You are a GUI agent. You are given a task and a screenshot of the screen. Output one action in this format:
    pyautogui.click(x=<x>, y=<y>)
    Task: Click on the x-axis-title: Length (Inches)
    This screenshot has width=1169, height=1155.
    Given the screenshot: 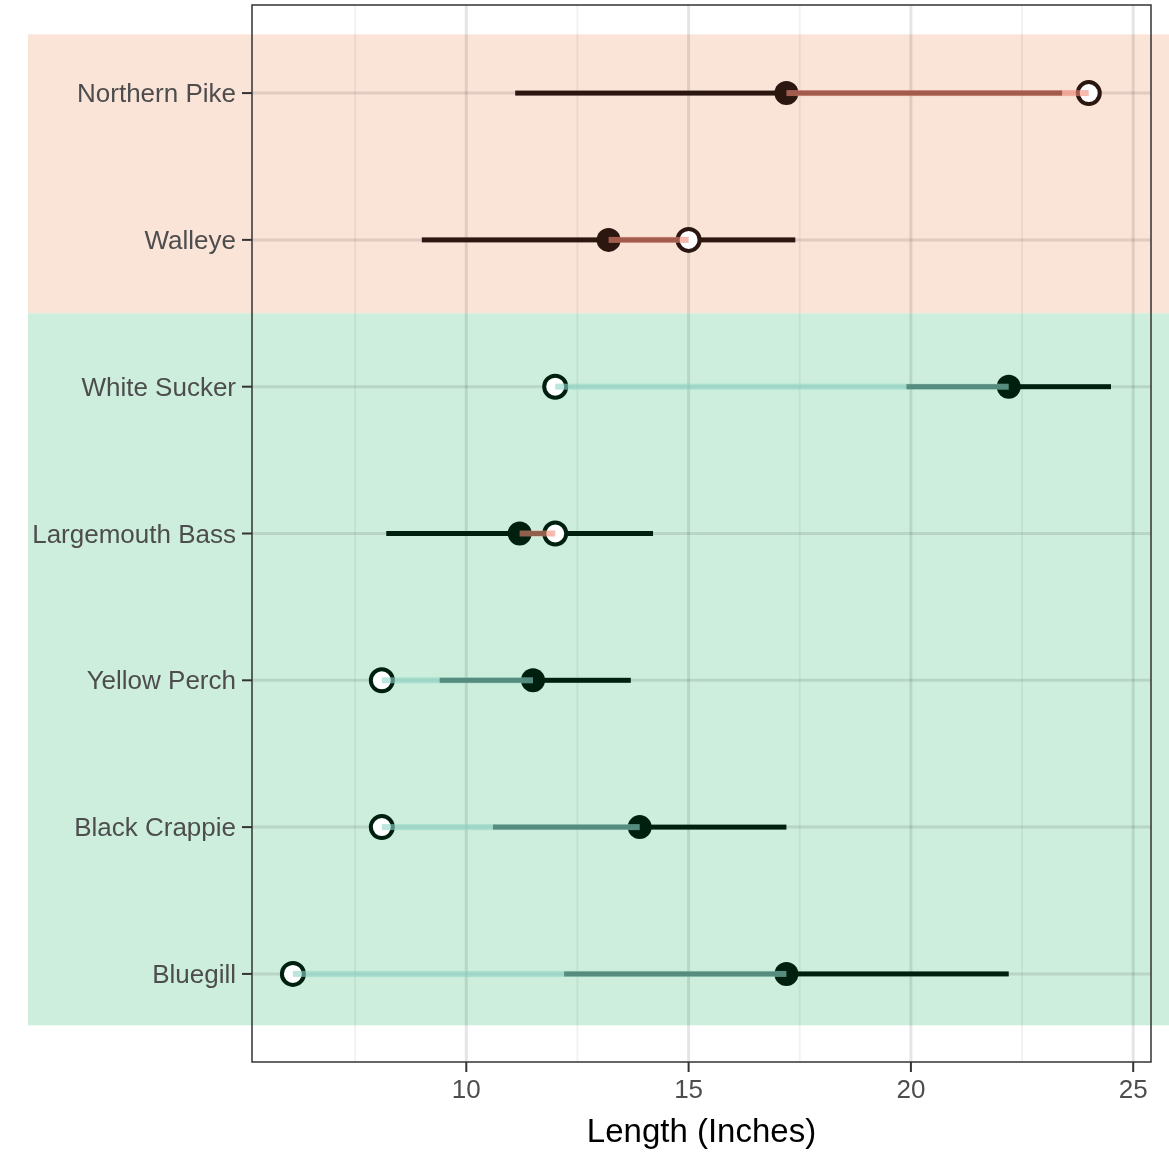 What is the action you would take?
    pyautogui.click(x=701, y=1130)
    